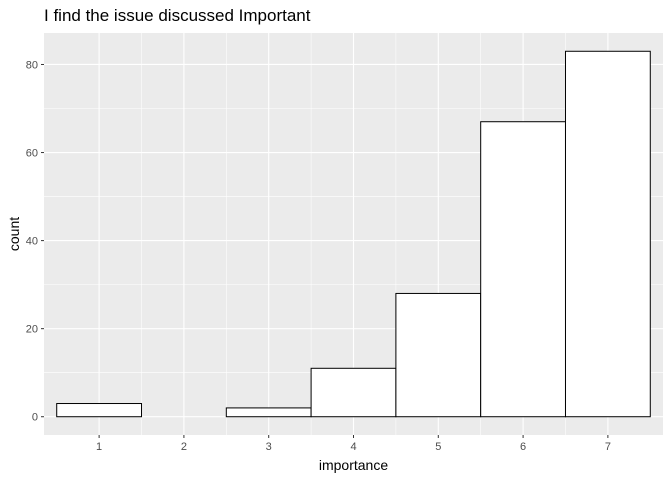  Describe the element at coordinates (32, 242) in the screenshot. I see `y-tick-label: 40` at that location.